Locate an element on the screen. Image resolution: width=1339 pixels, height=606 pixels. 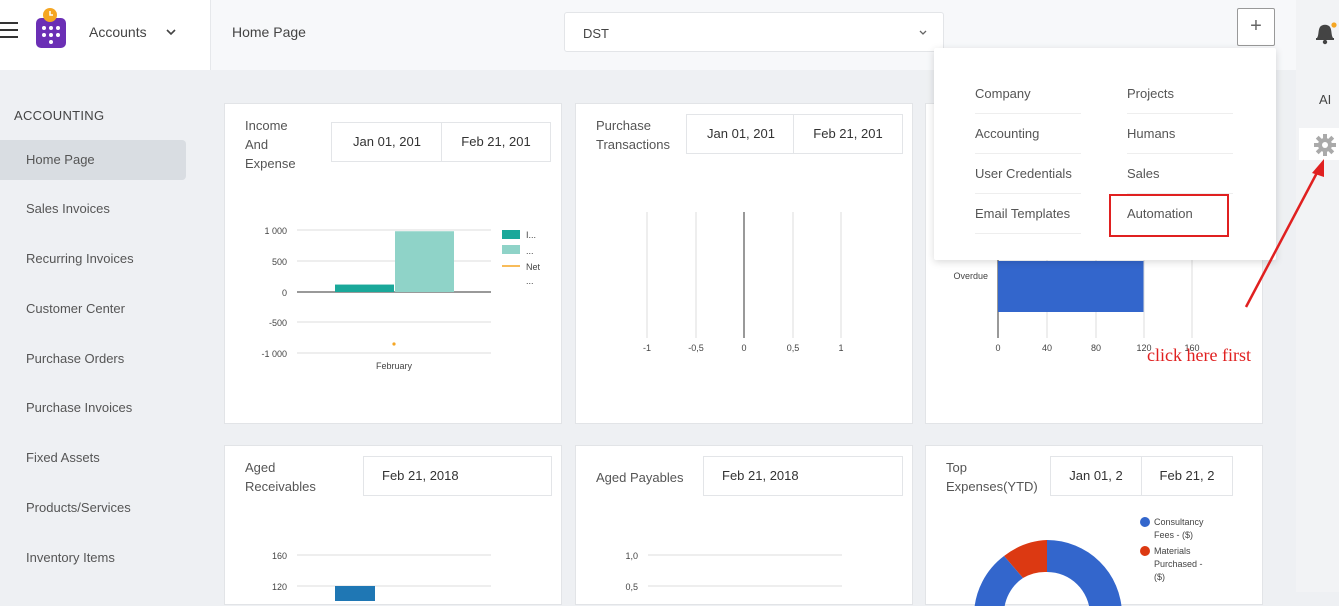
card-title: Aged Payables is located at coordinates (640, 477).